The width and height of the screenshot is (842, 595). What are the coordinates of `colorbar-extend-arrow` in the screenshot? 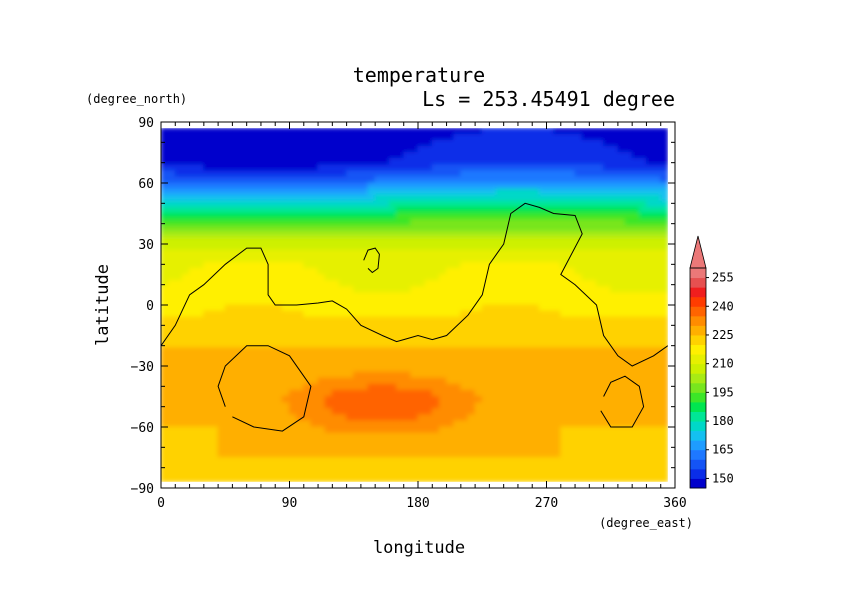 It's located at (698, 252).